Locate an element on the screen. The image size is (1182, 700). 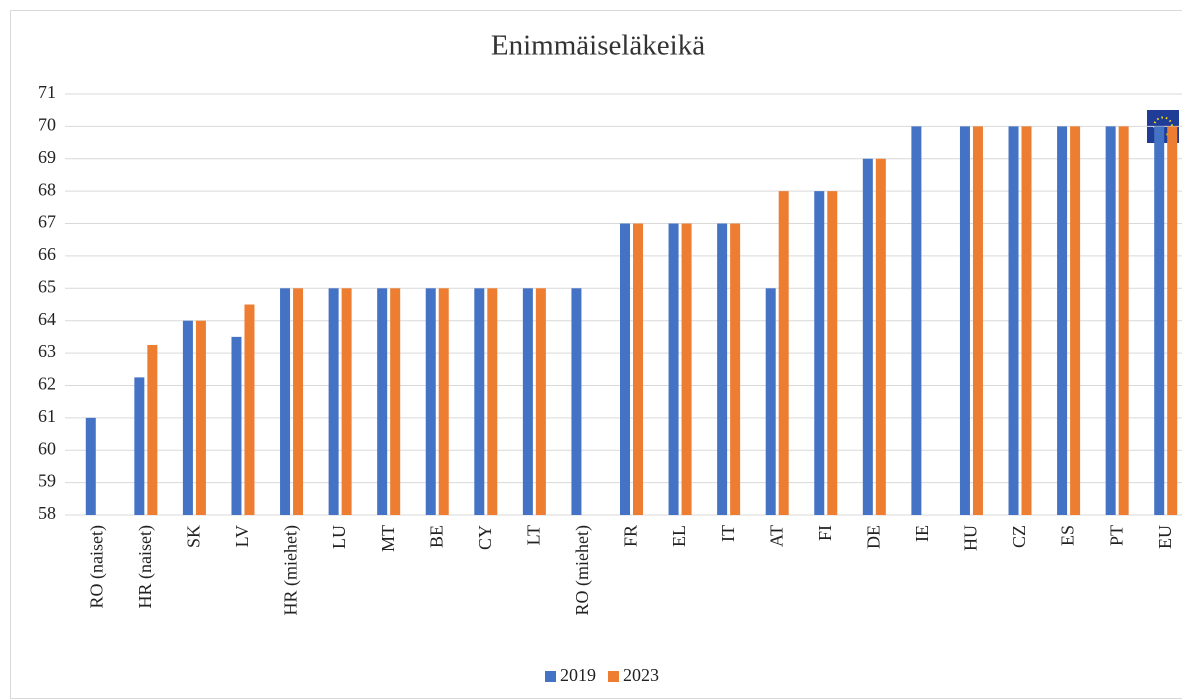
x-tick-label: HU is located at coordinates (971, 538).